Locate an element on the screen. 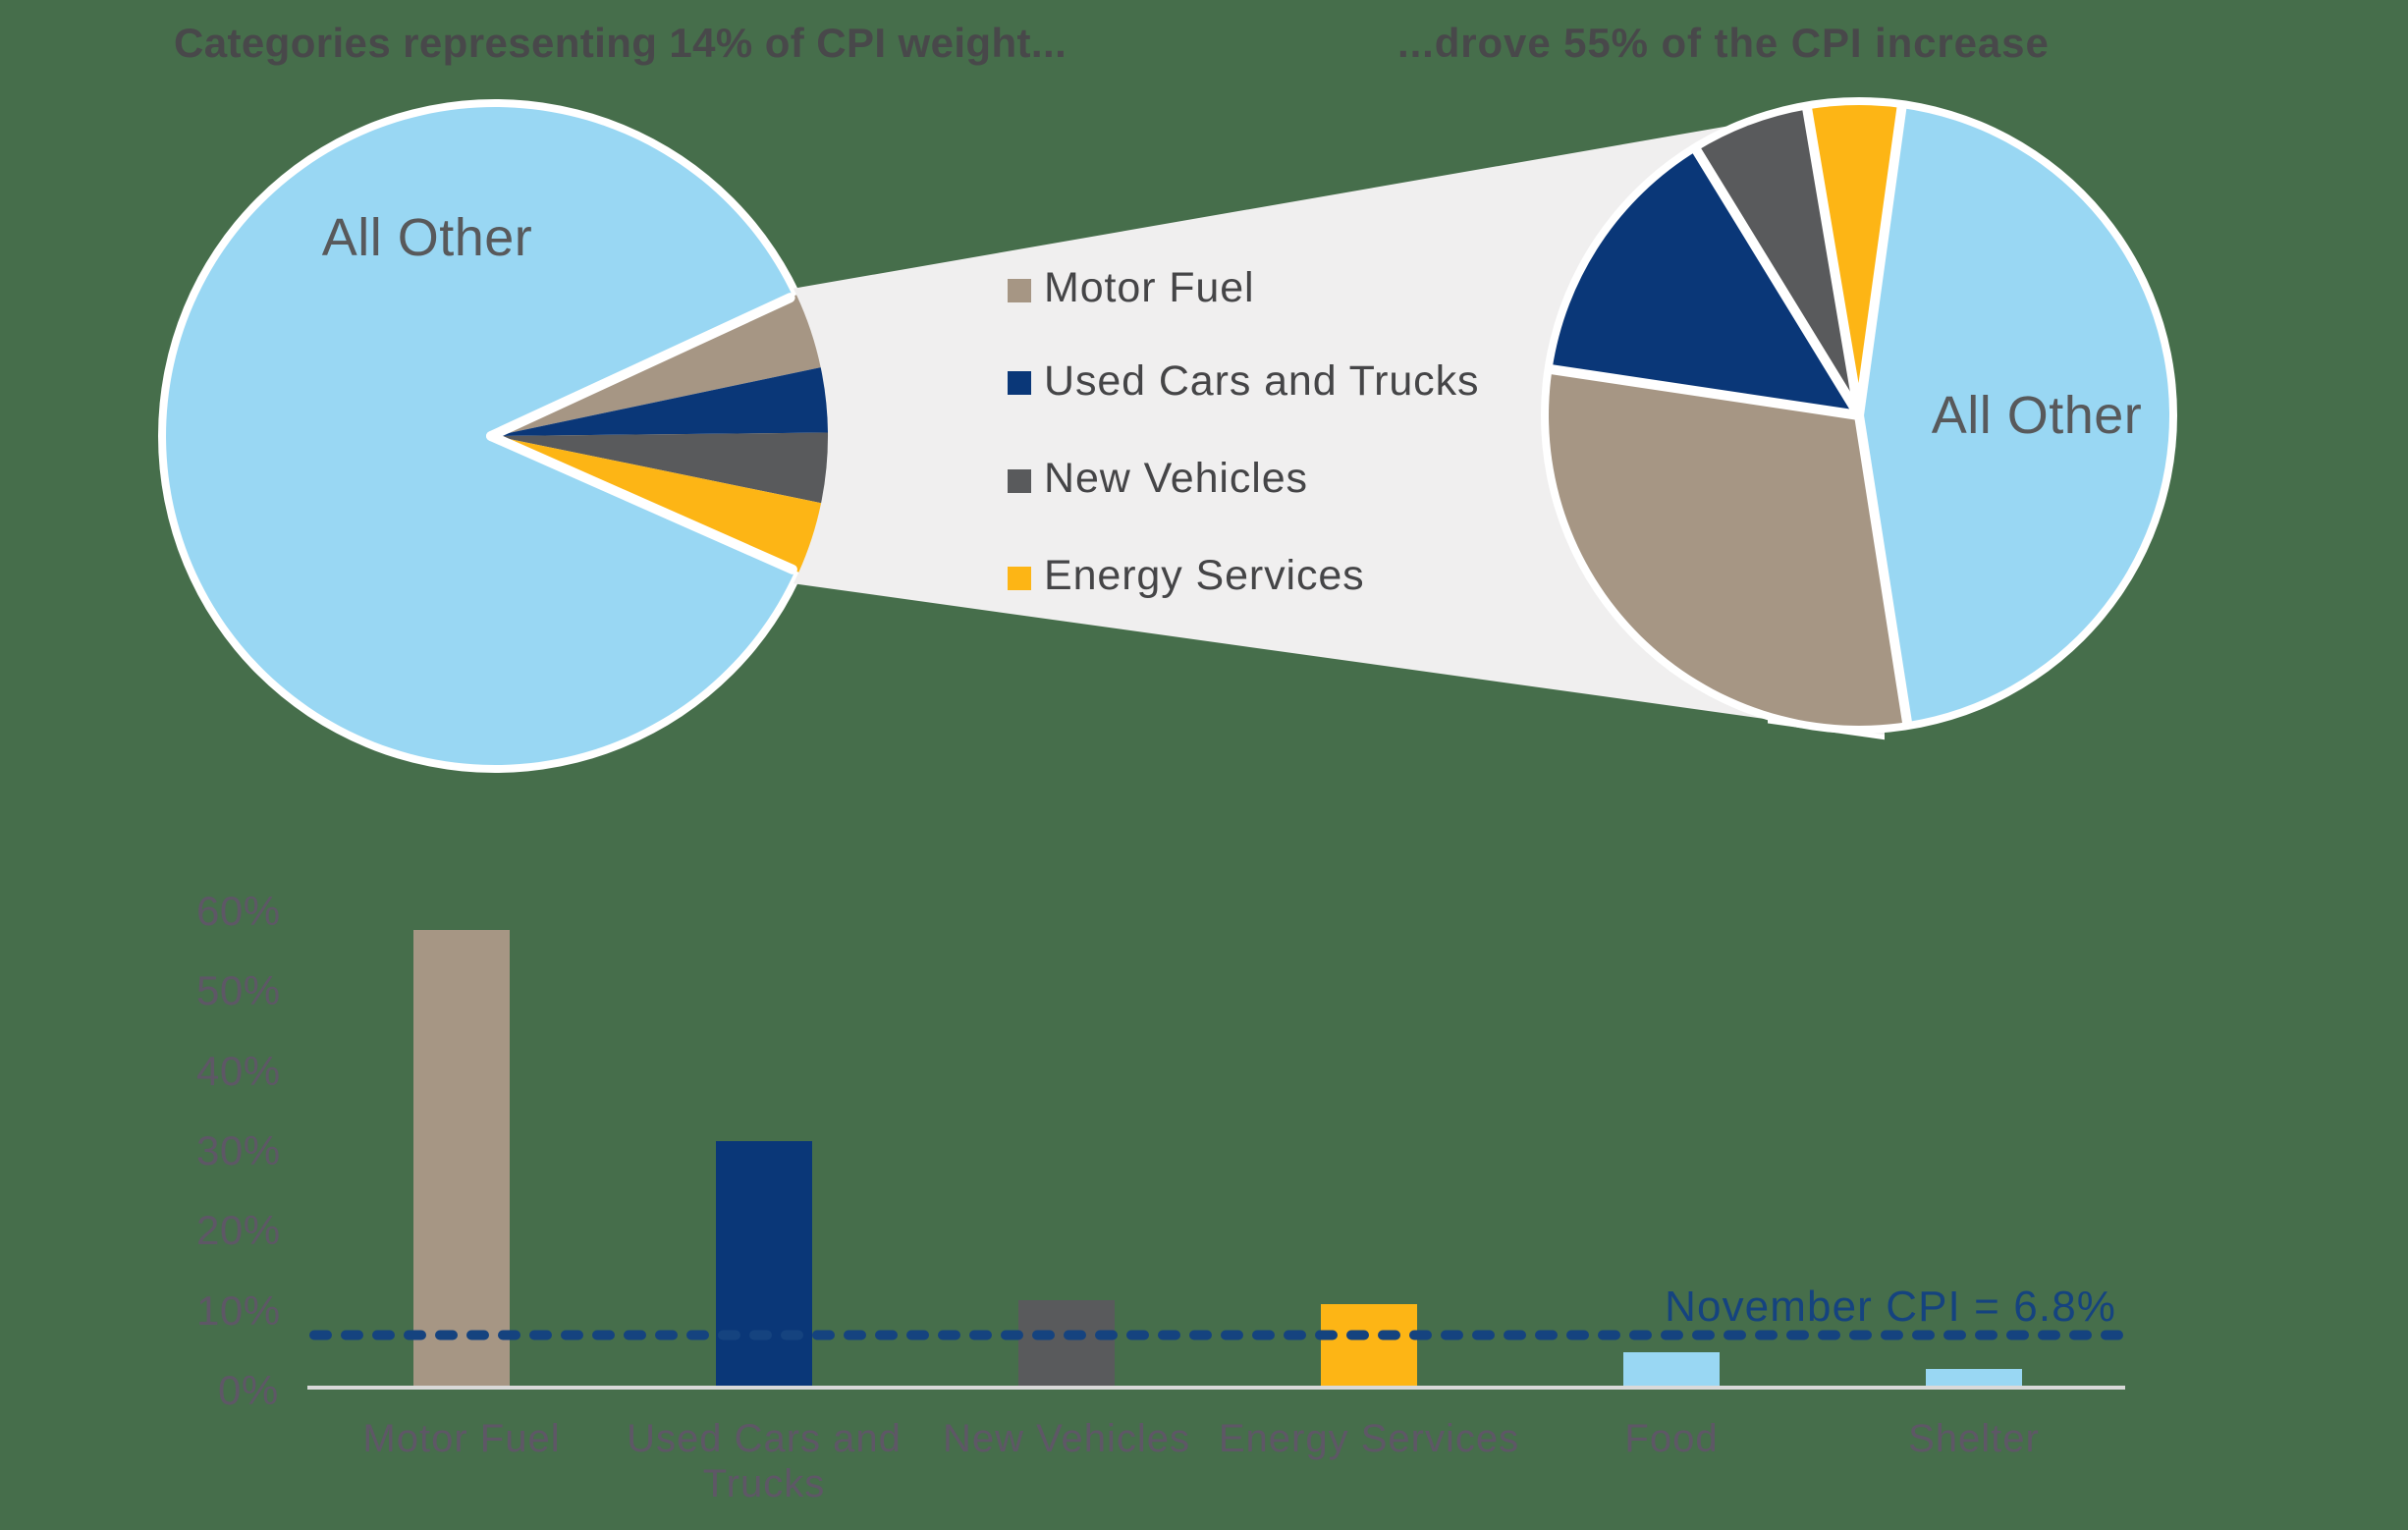 The height and width of the screenshot is (1530, 2408). svg-text: Used Cars and Trucks is located at coordinates (1261, 381).